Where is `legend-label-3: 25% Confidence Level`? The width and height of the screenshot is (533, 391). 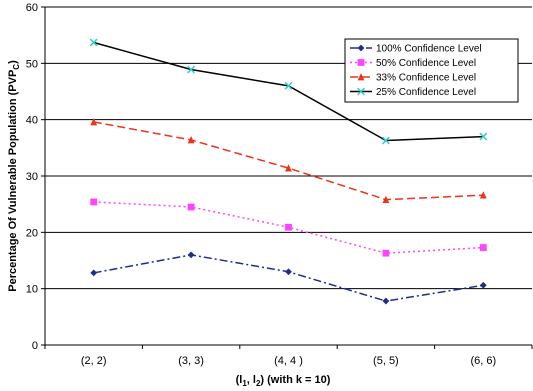 legend-label-3: 25% Confidence Level is located at coordinates (426, 92).